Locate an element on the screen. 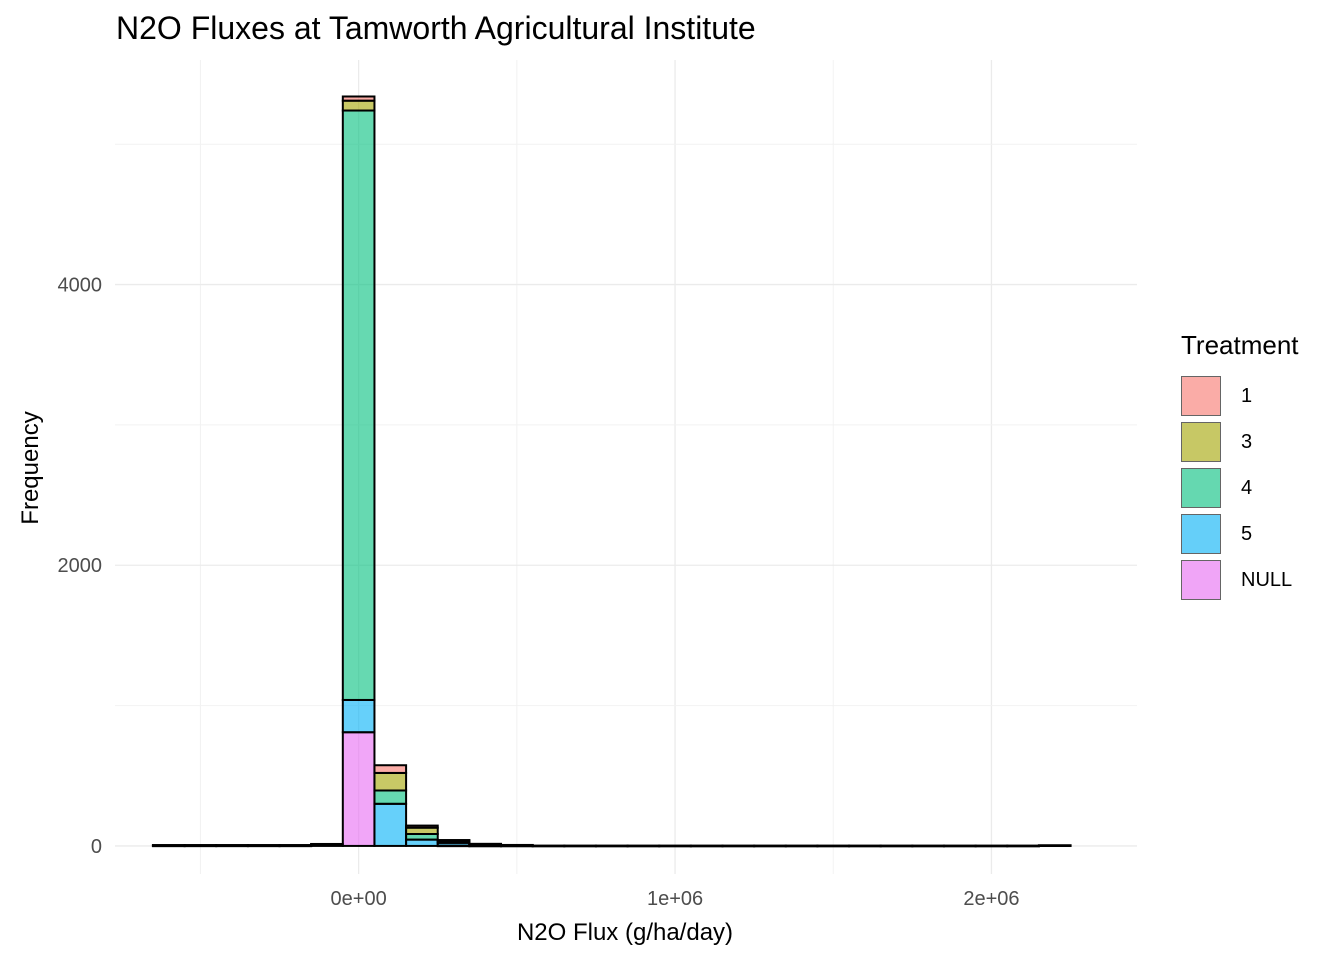 This screenshot has width=1344, height=960. x-axis-title: N2O Flux (g/ha/day) is located at coordinates (625, 932).